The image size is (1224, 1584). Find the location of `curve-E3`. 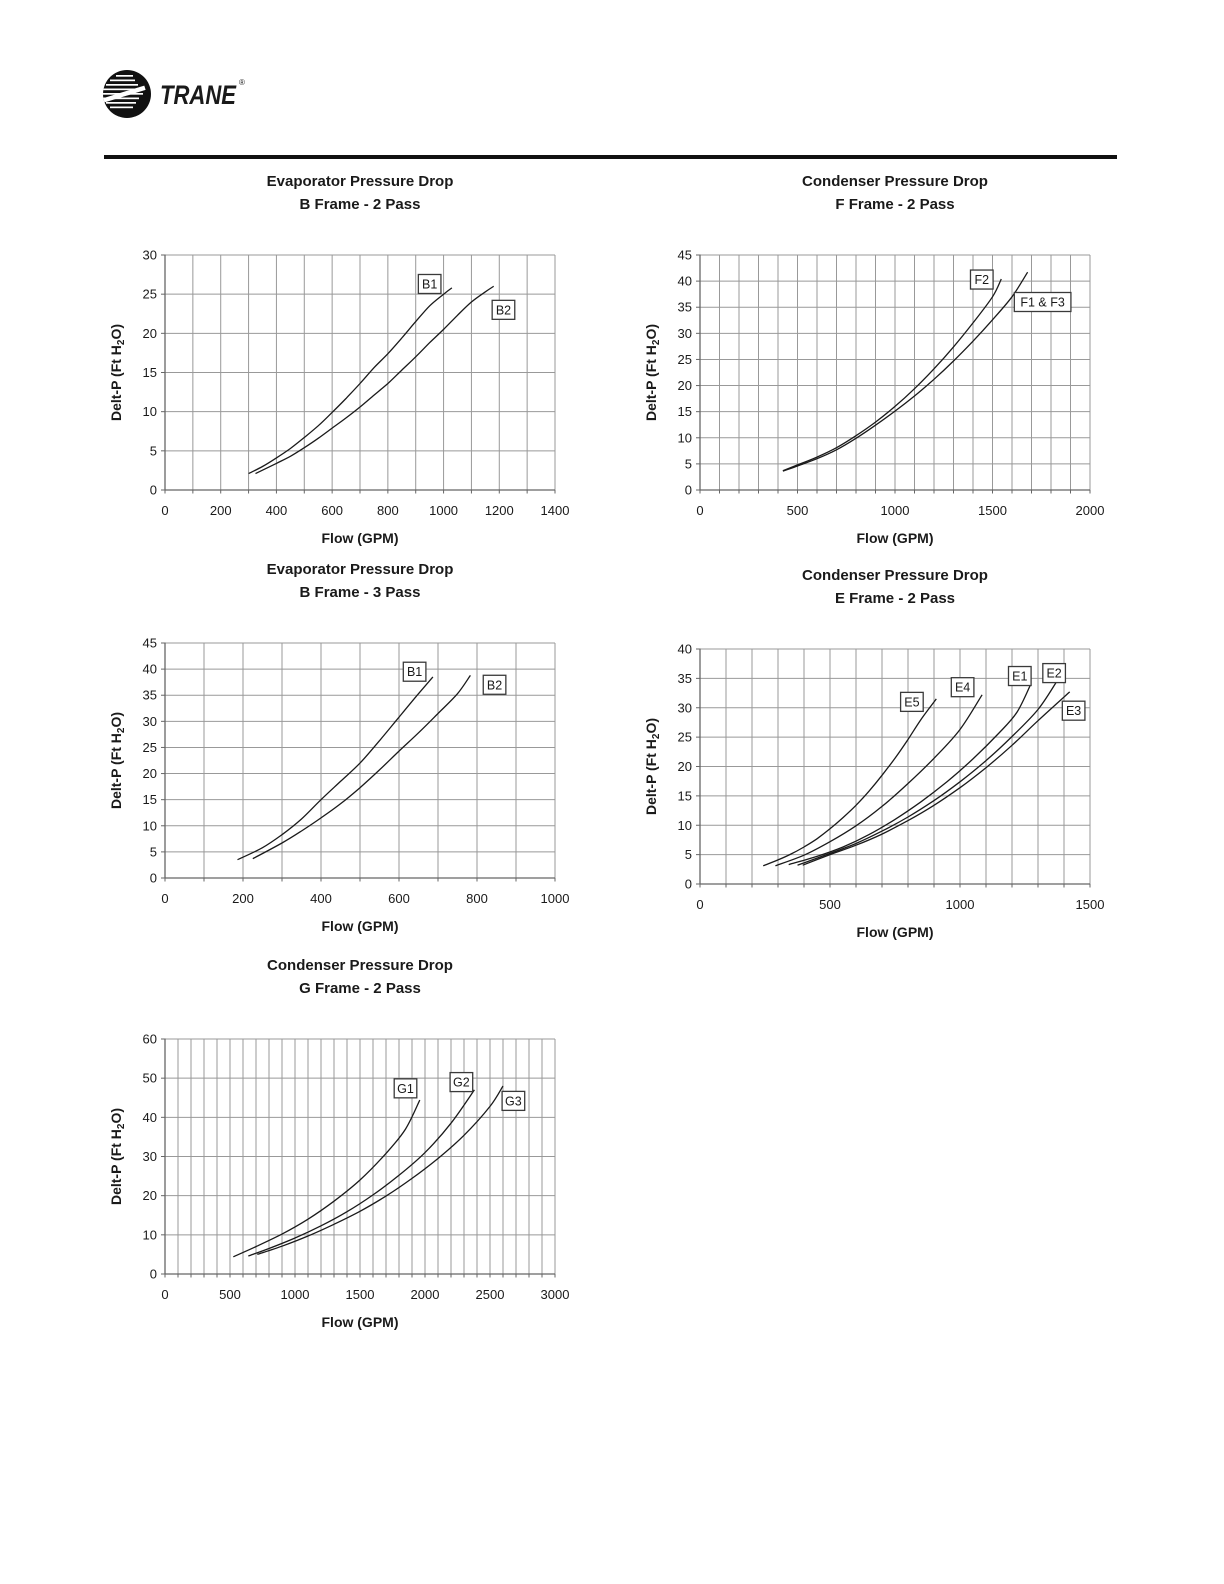

curve-E3 is located at coordinates (936, 778).